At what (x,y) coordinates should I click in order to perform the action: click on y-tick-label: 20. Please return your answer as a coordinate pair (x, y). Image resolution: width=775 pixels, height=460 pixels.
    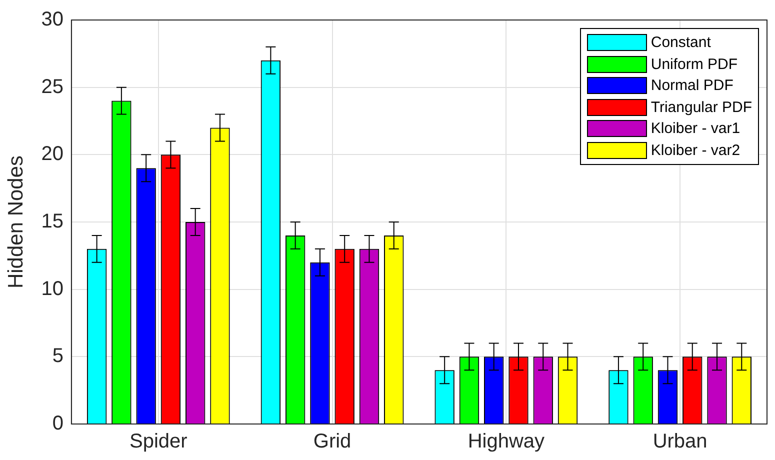
    Looking at the image, I should click on (52, 154).